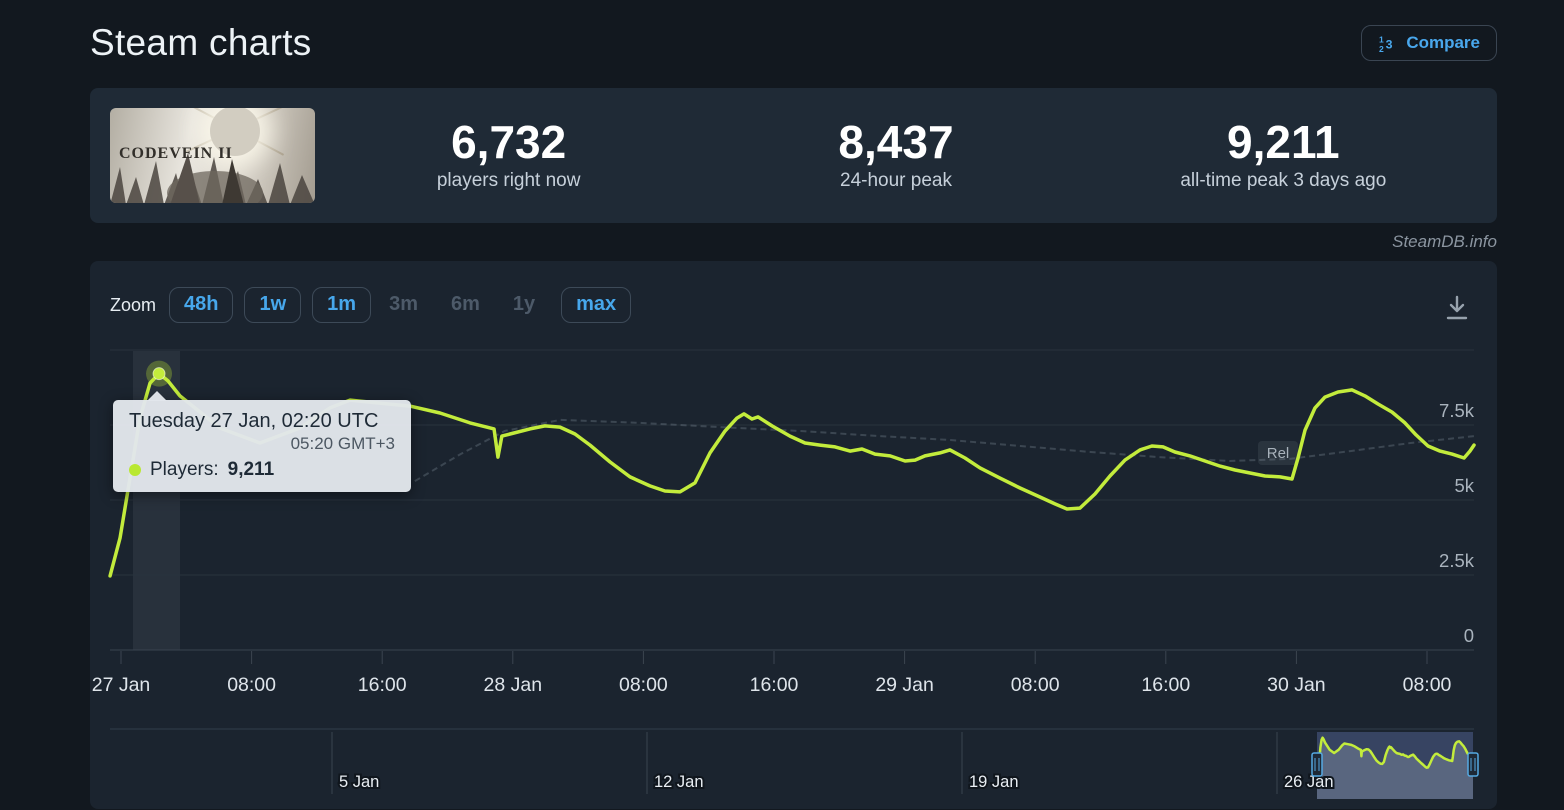 The width and height of the screenshot is (1564, 810). Describe the element at coordinates (342, 443) in the screenshot. I see `tooltip-local-time: 05:20 GMT+3` at that location.